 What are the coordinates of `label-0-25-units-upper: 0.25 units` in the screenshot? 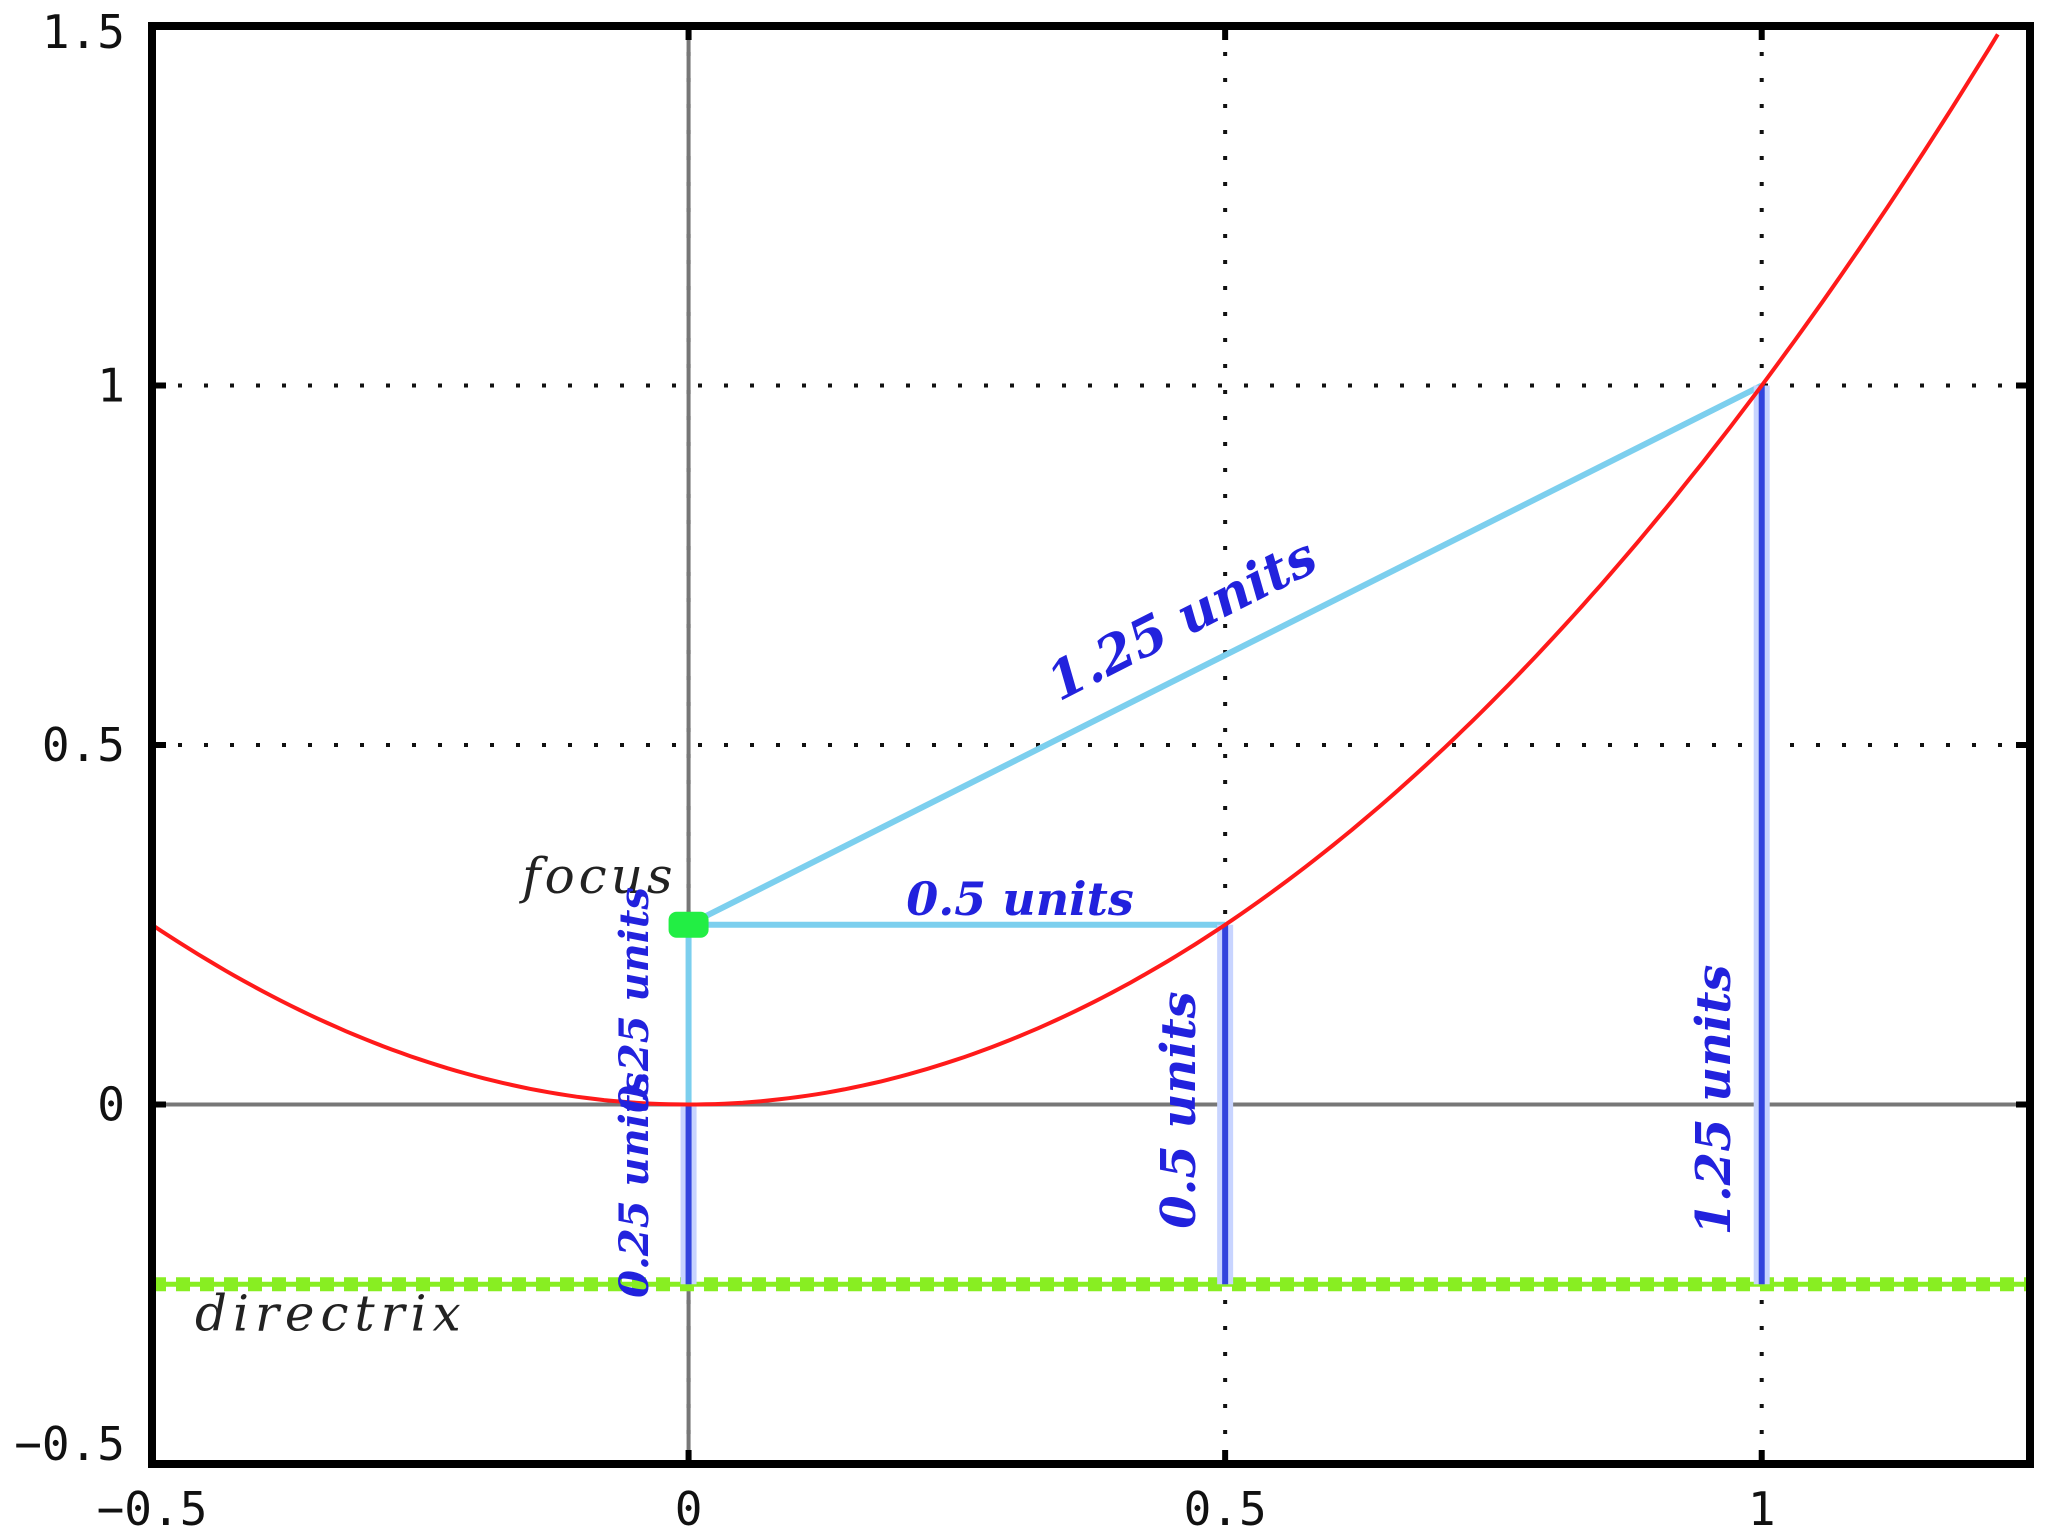 It's located at (634, 1000).